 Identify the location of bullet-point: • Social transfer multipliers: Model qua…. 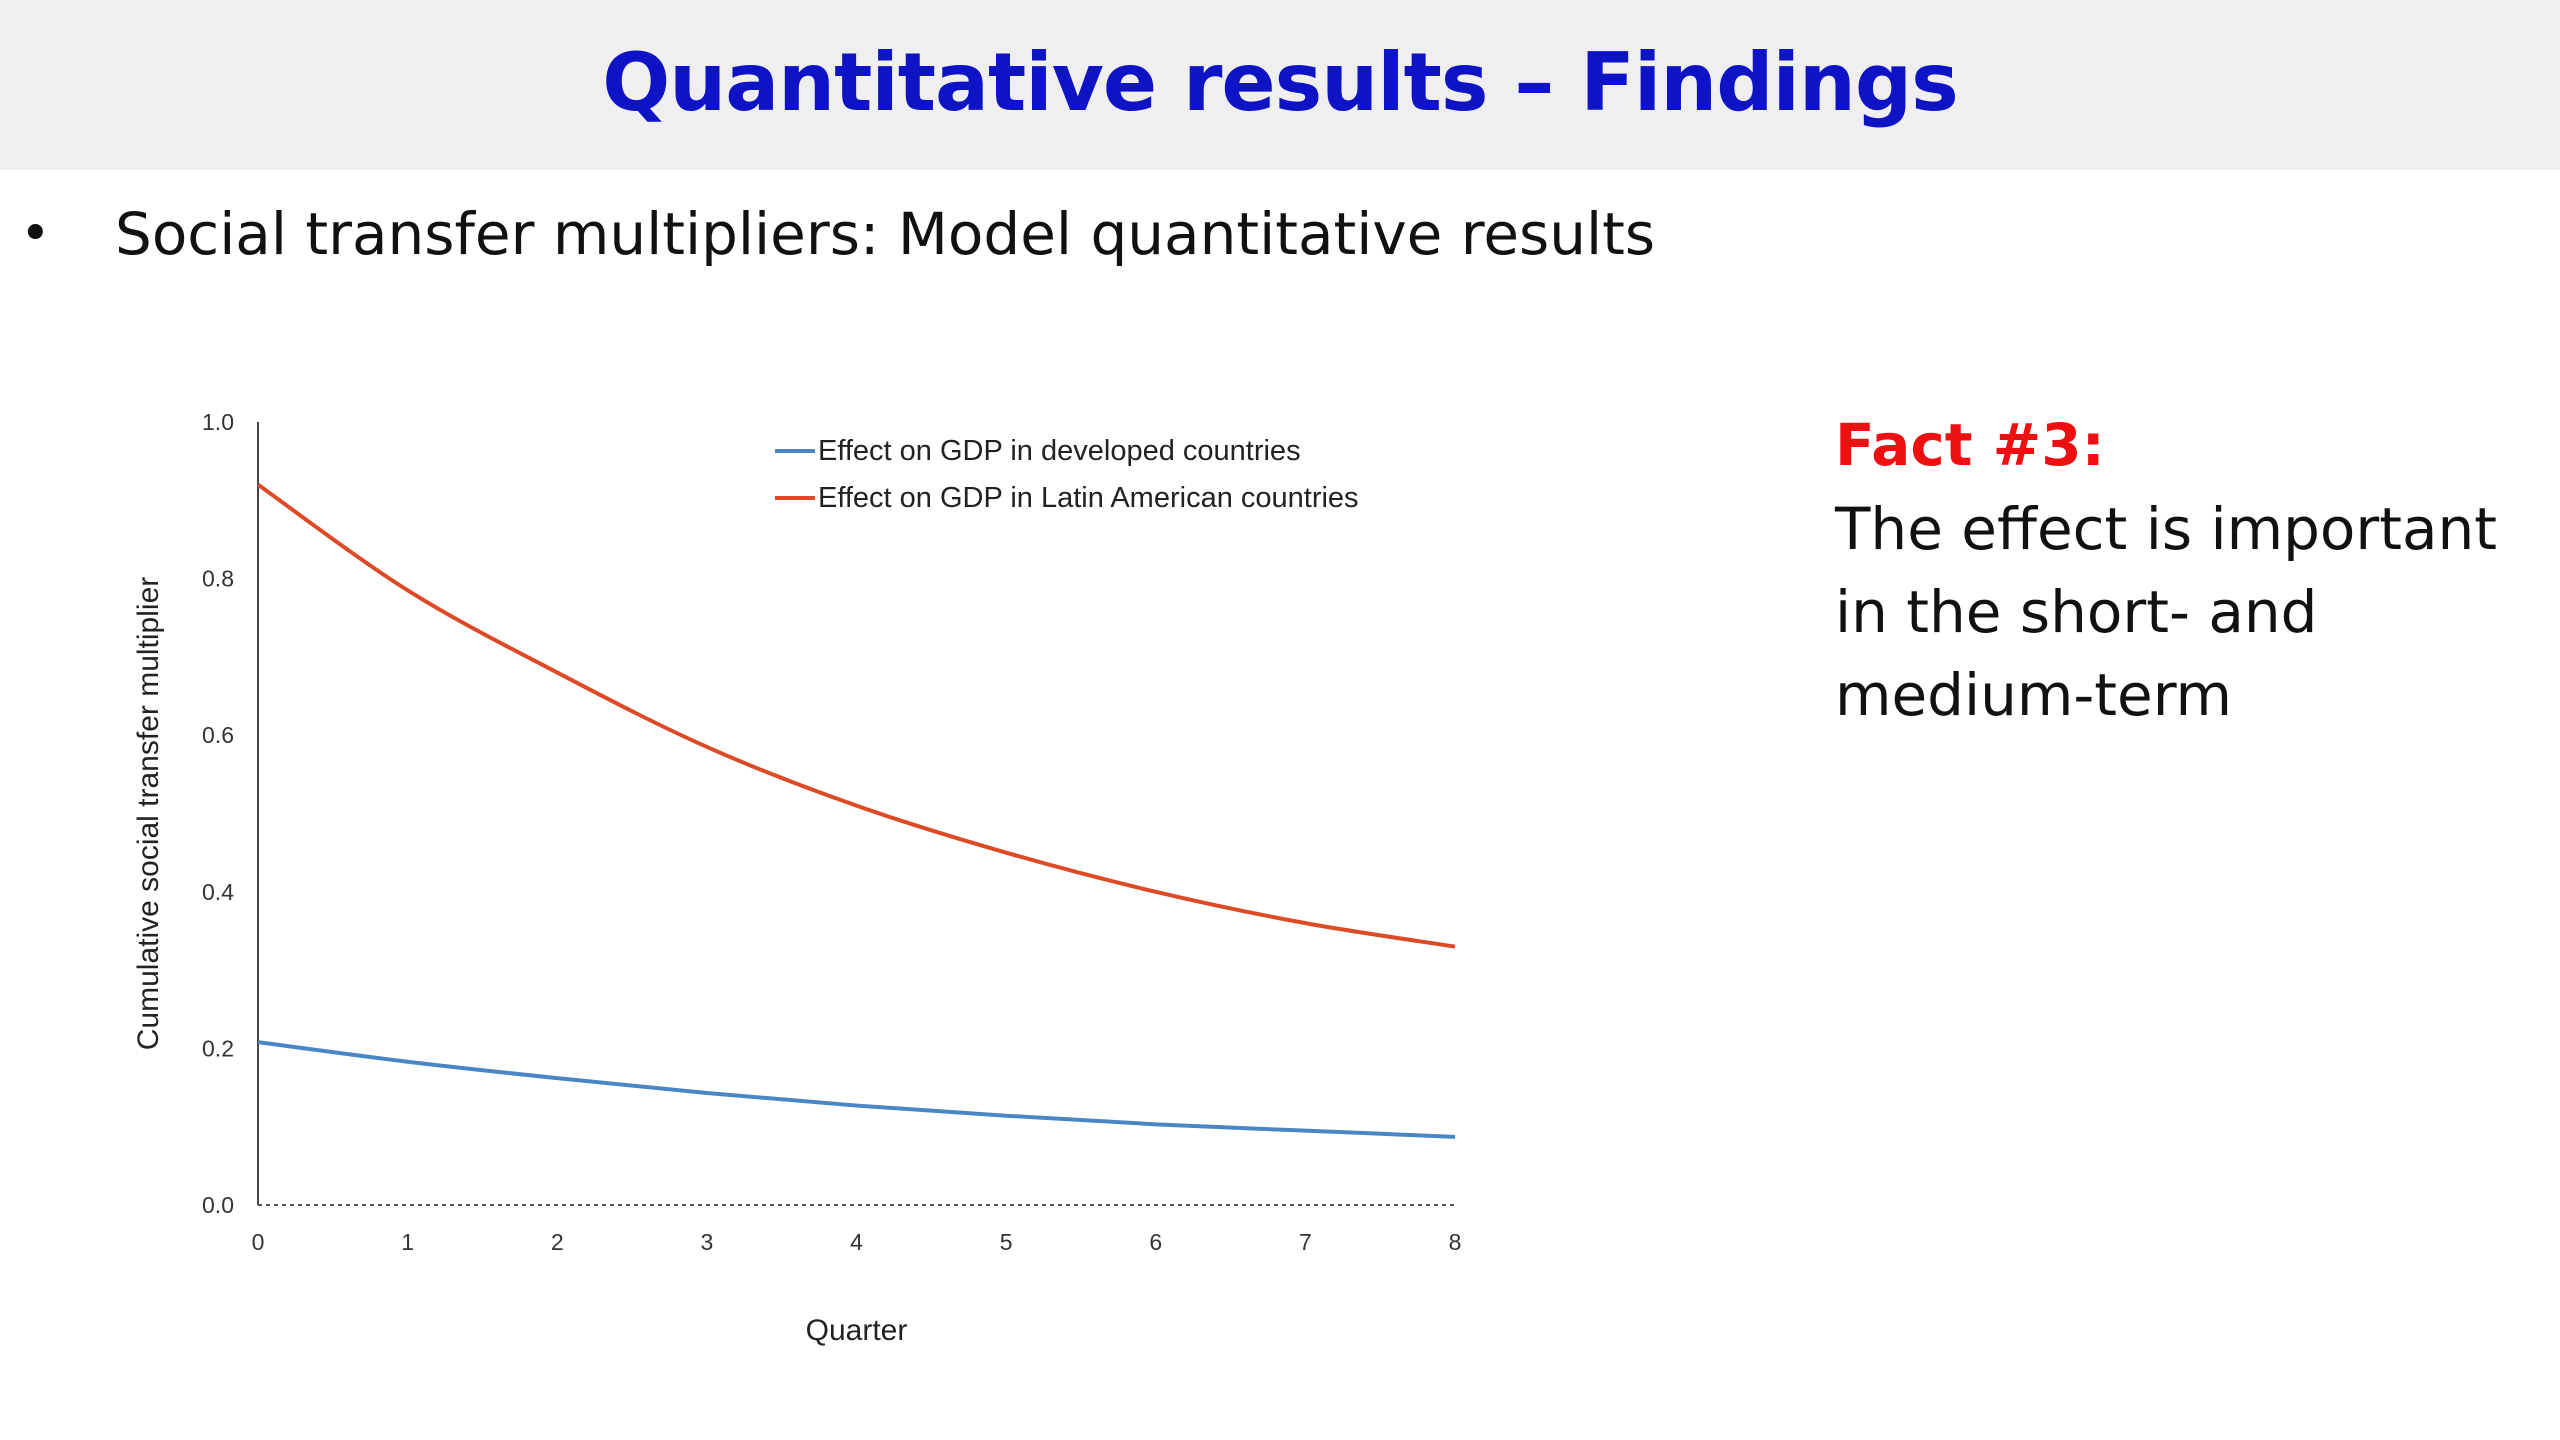
(837, 234).